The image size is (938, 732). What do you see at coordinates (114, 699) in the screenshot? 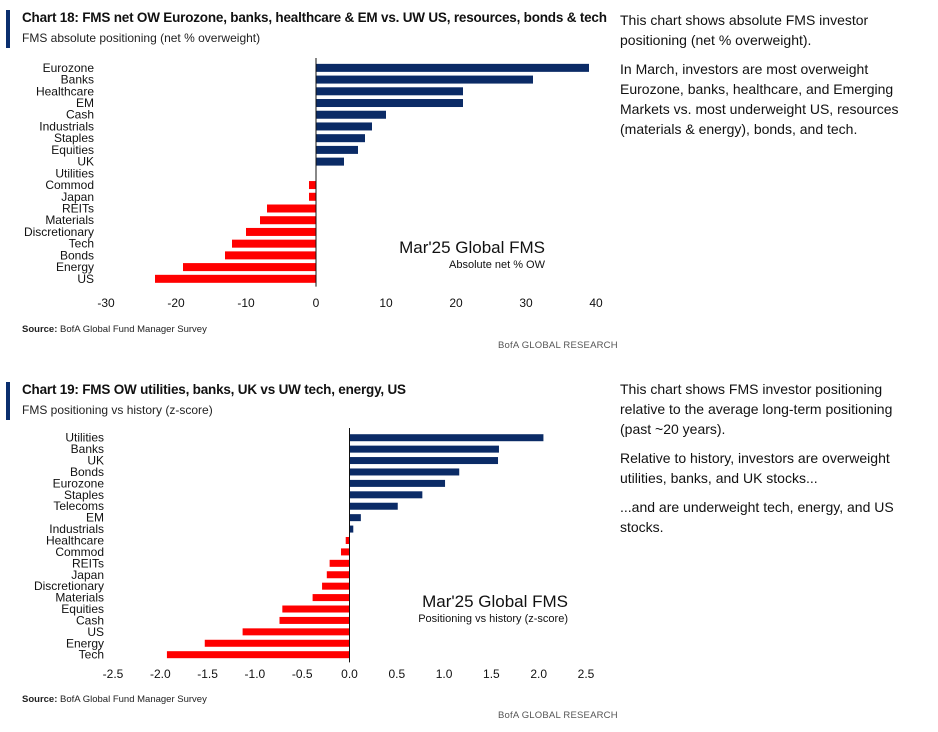
I see `source-note: Source: BofA Global Fund Manager Survey` at bounding box center [114, 699].